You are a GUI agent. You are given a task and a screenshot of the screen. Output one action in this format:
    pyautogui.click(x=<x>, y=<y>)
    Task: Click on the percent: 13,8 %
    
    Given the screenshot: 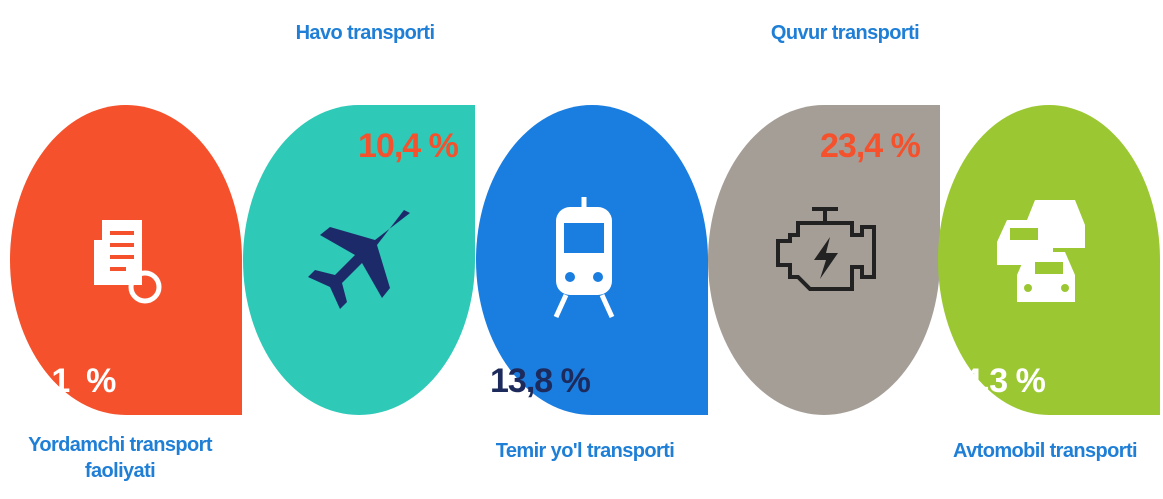 What is the action you would take?
    pyautogui.click(x=540, y=381)
    